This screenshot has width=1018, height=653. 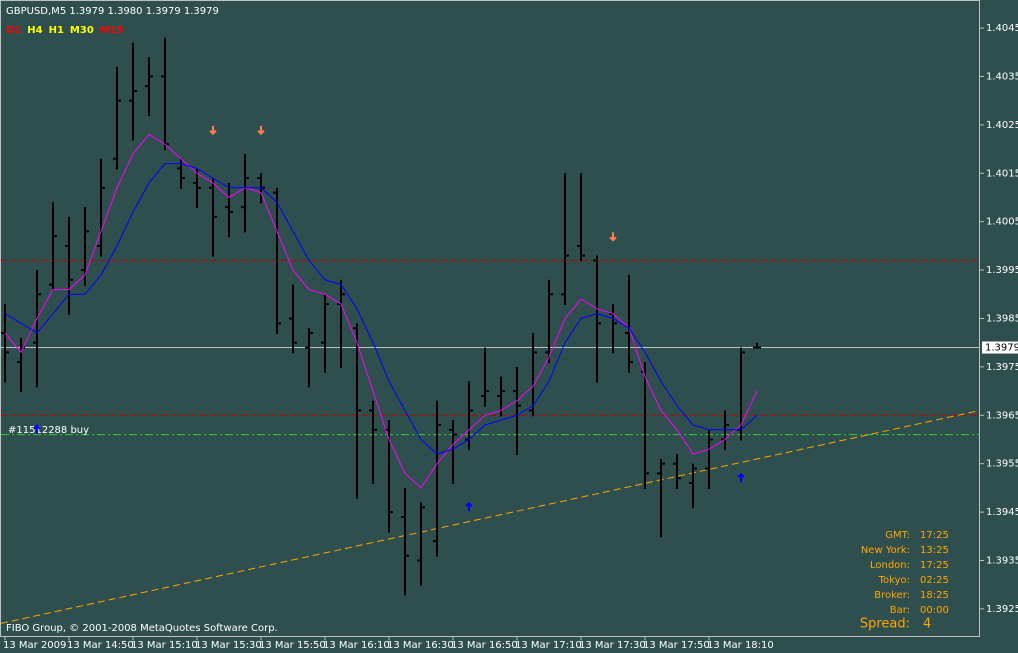 What do you see at coordinates (56, 30) in the screenshot?
I see `timeframe-label: H1` at bounding box center [56, 30].